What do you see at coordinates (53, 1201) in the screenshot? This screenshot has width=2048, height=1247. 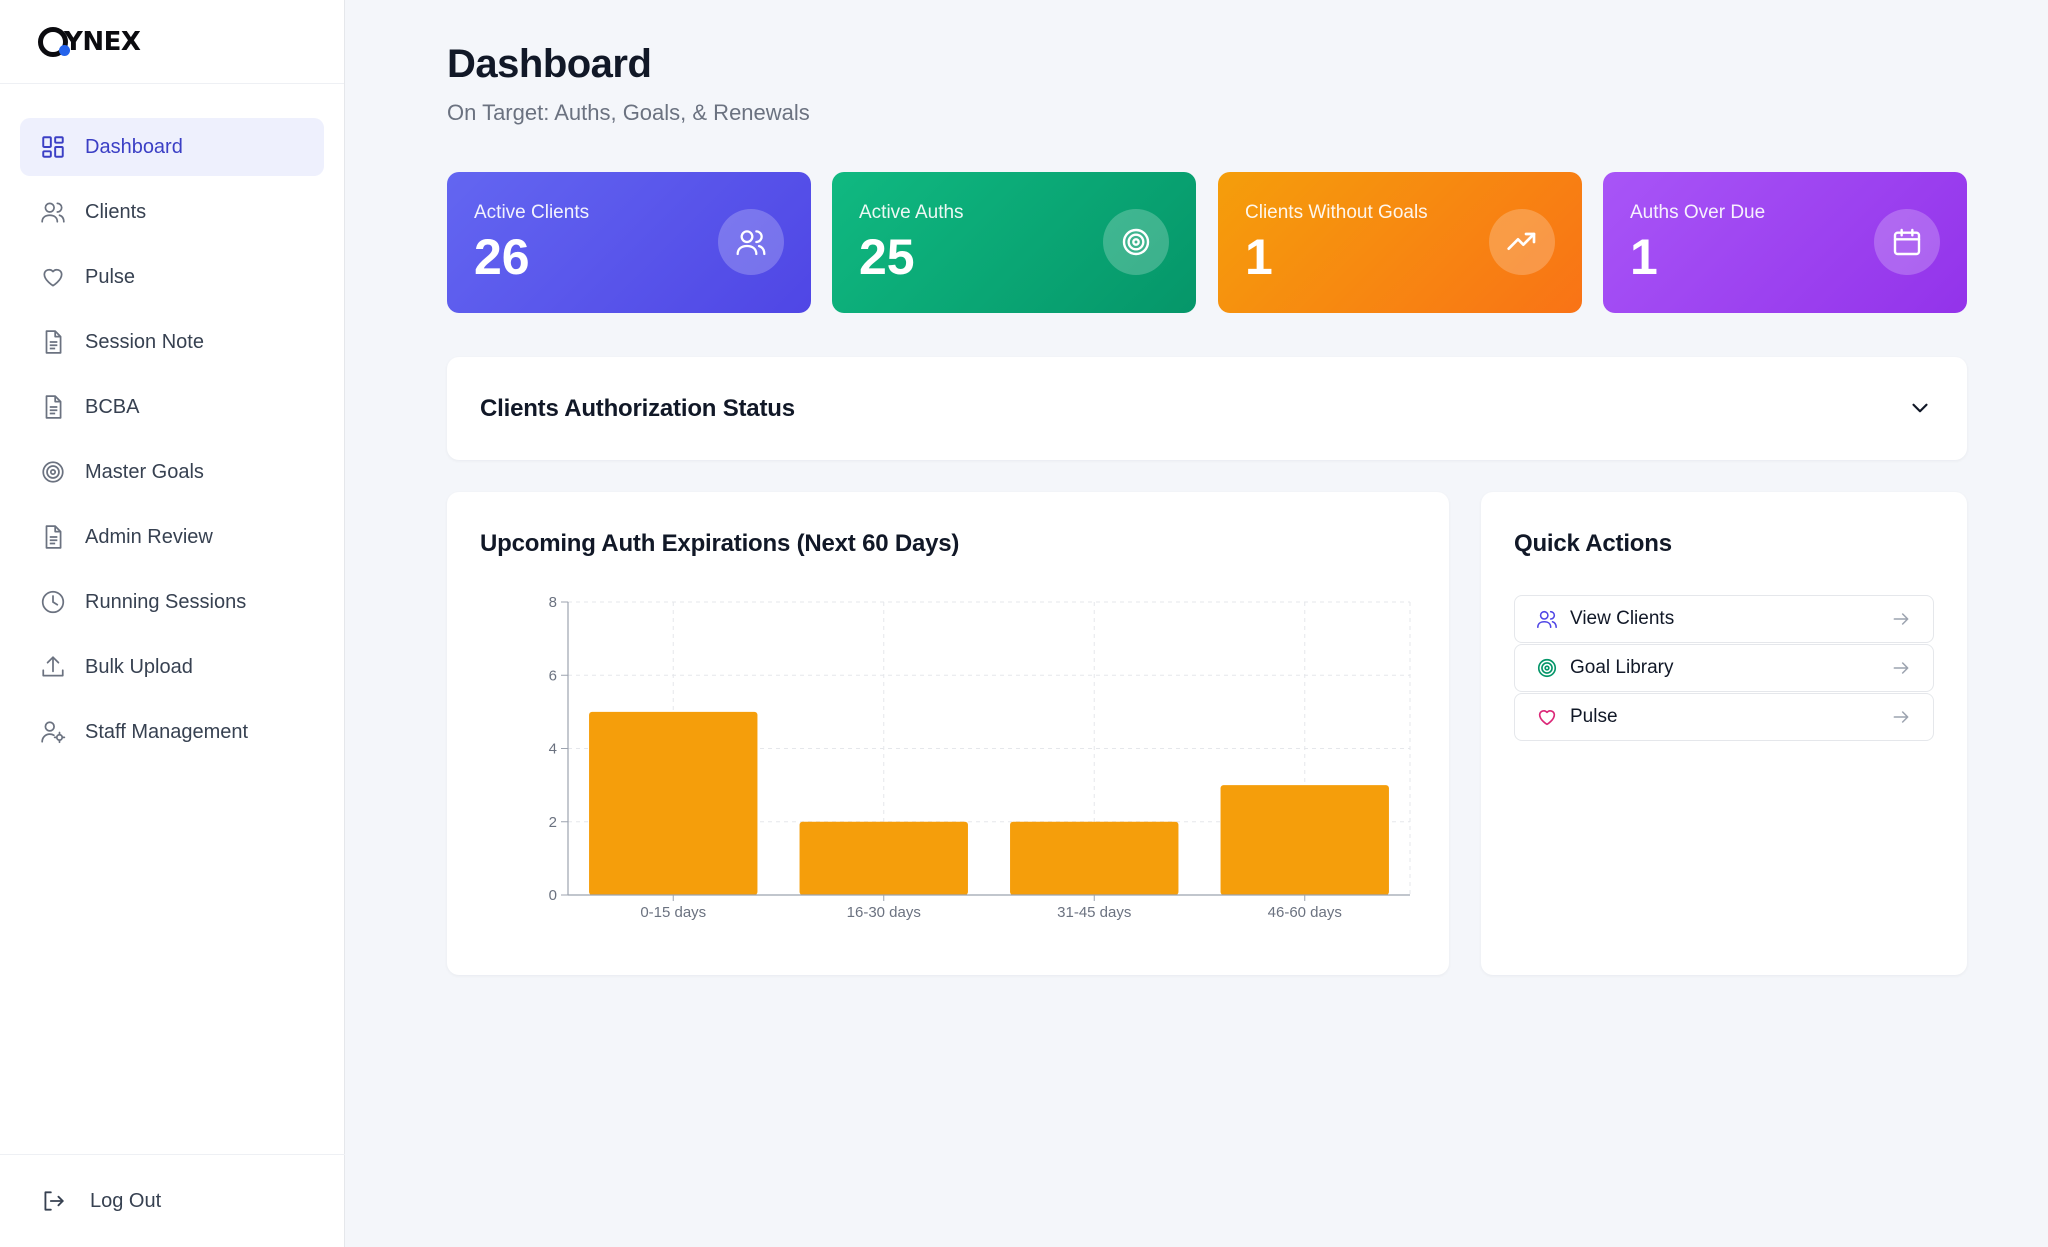 I see `logout-icon` at bounding box center [53, 1201].